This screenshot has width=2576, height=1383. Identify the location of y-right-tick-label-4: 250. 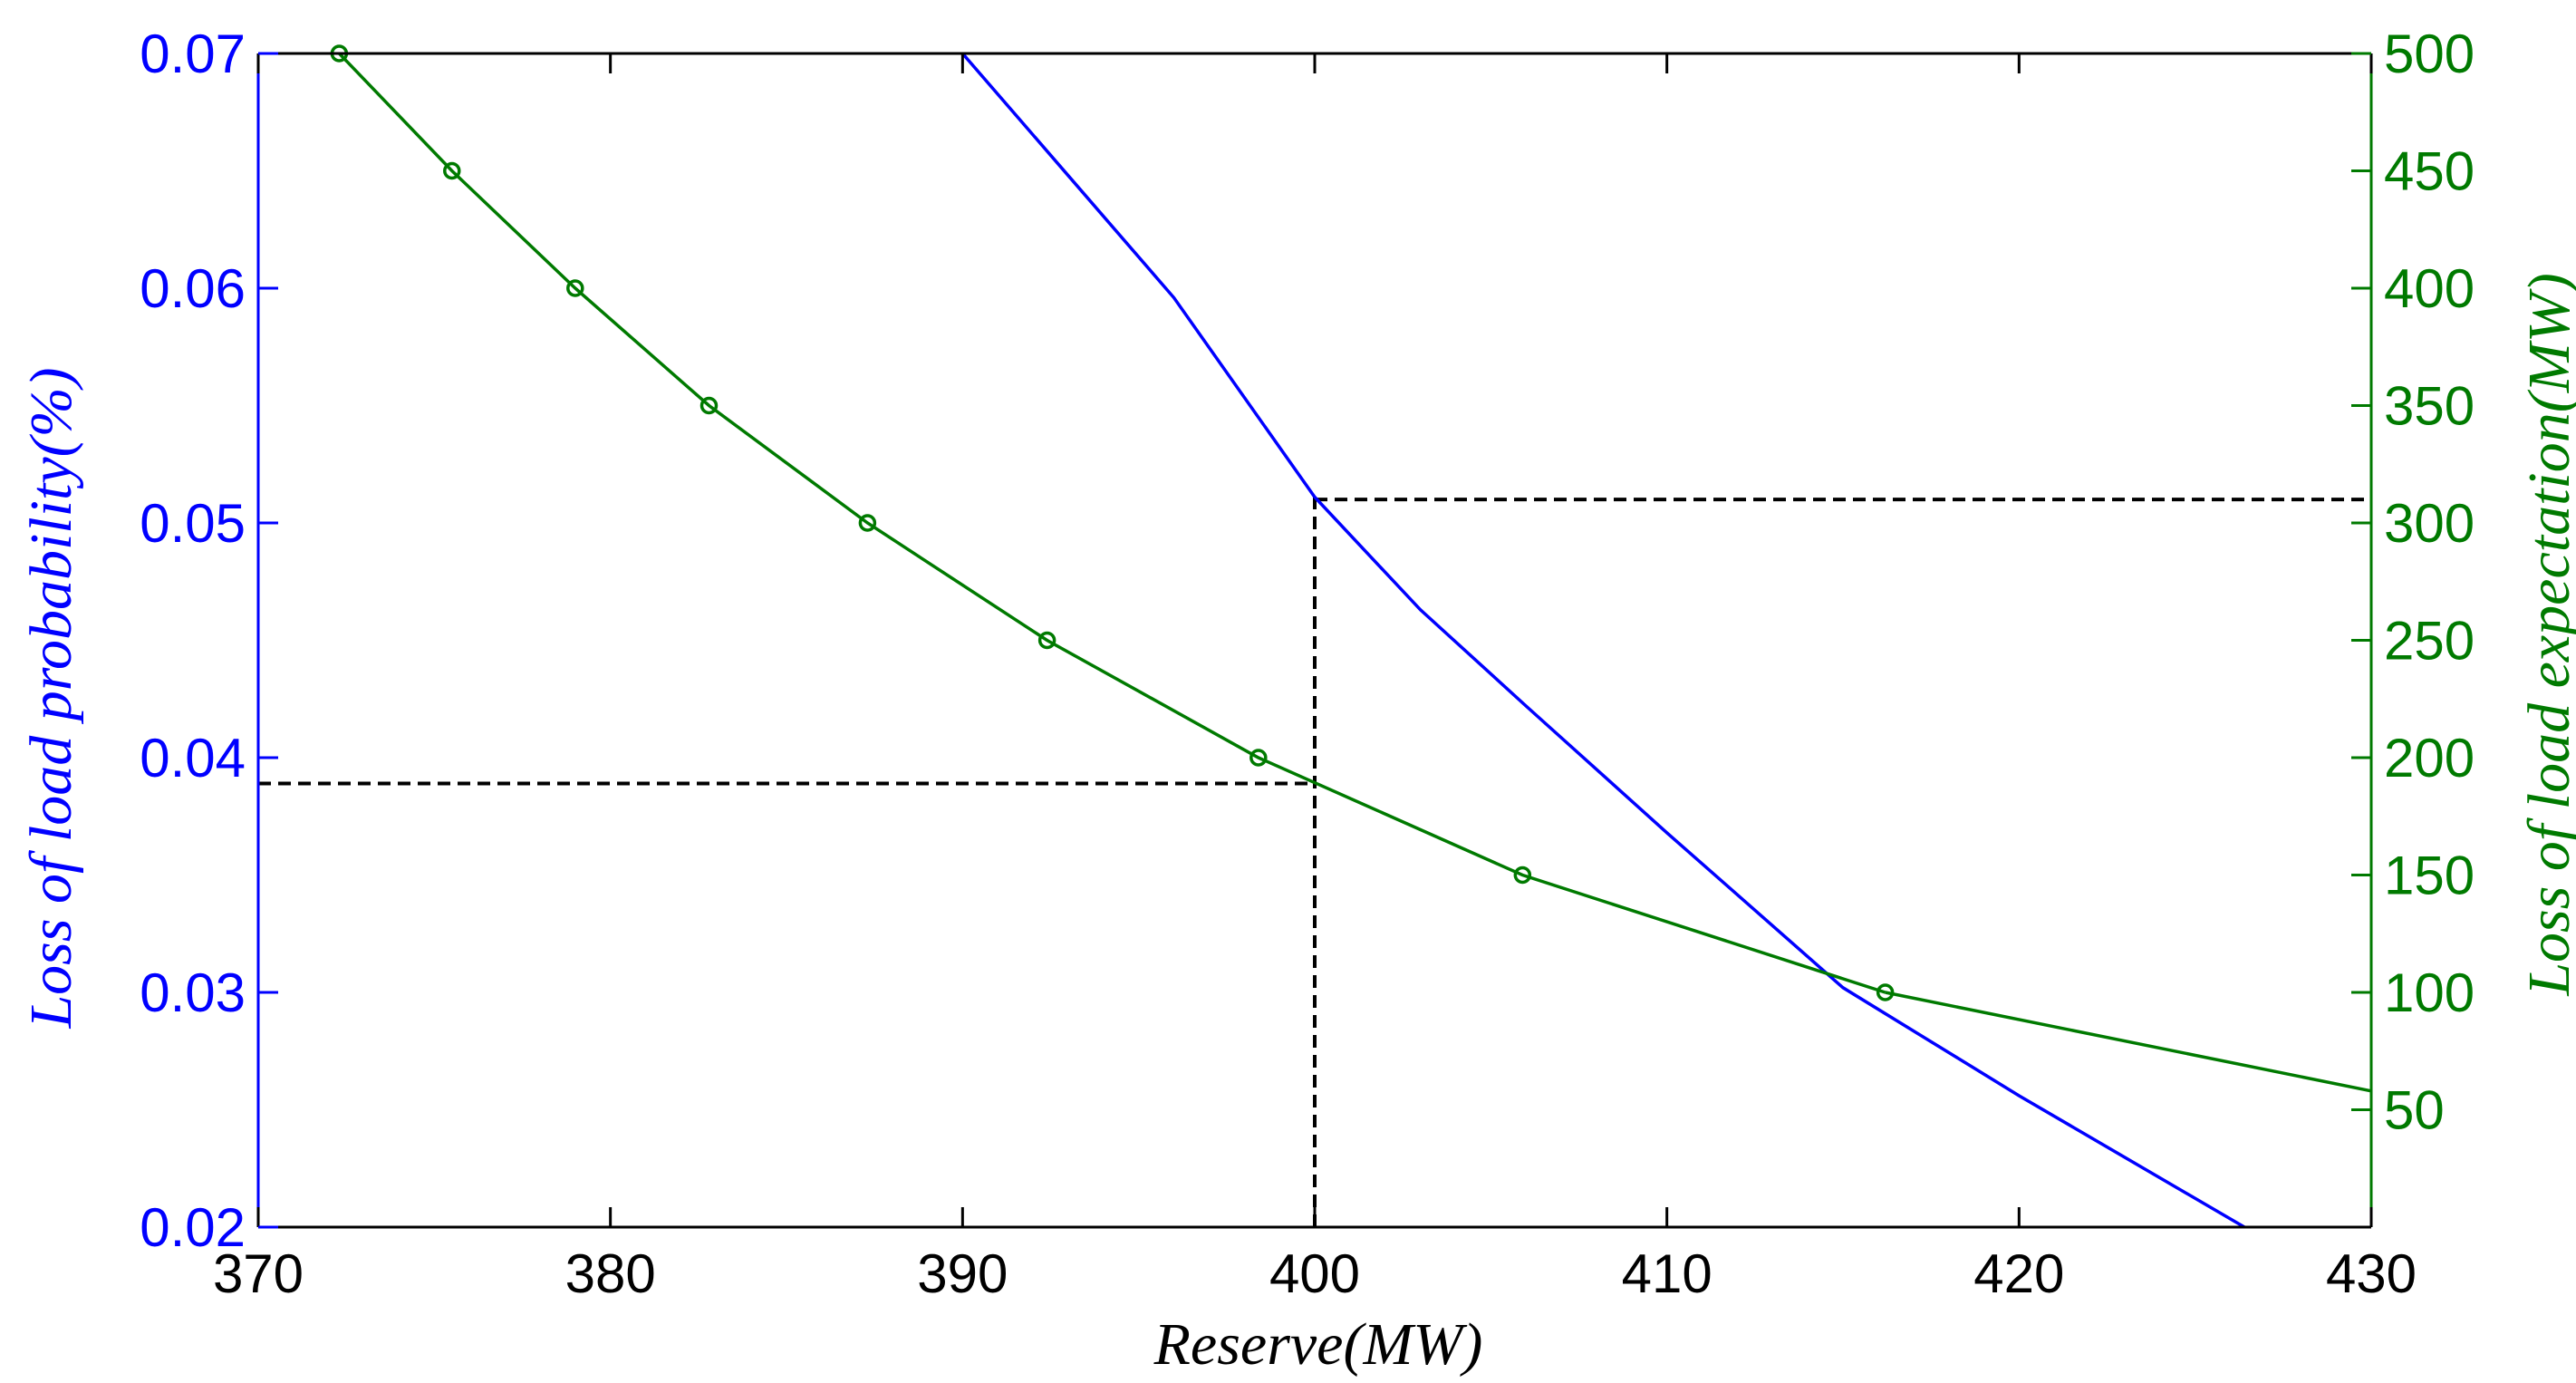
(2429, 641).